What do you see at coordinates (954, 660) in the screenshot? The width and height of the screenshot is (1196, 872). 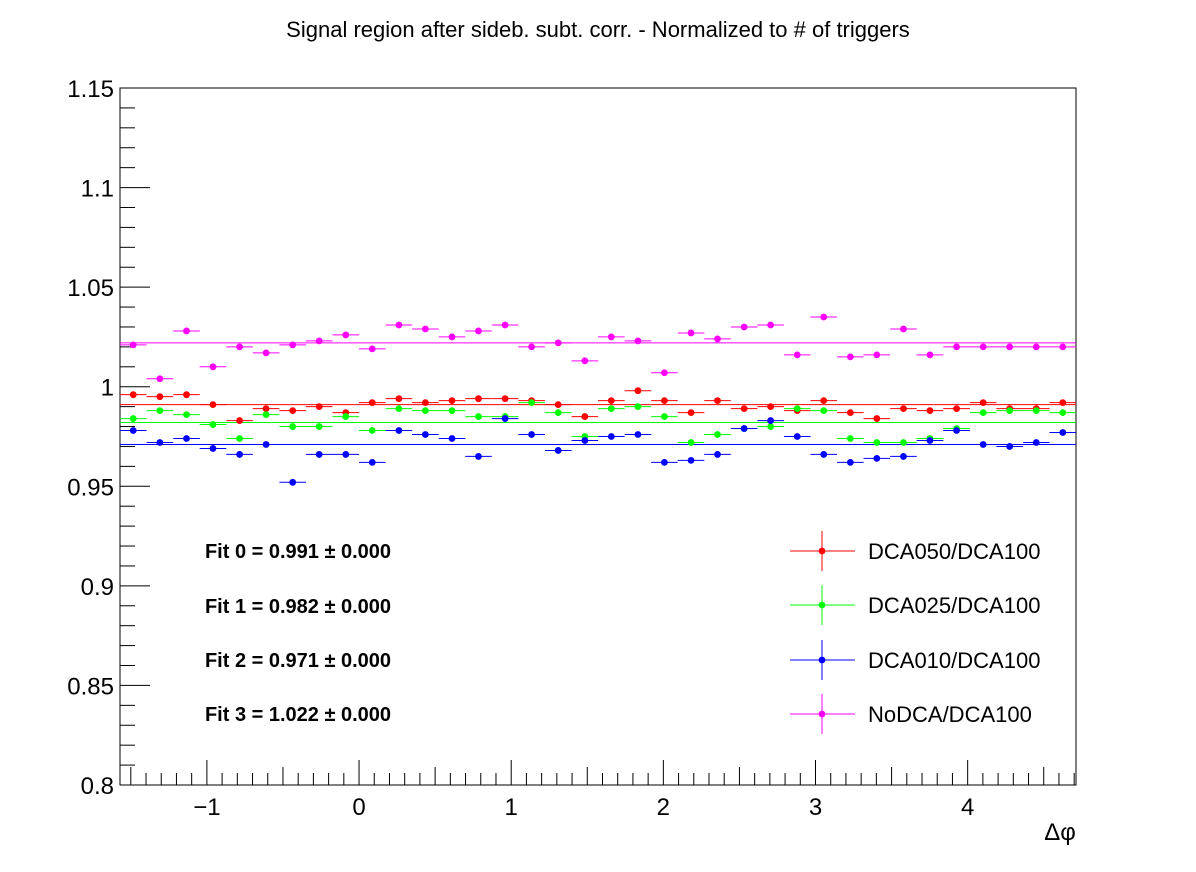 I see `legend-label: DCA010/DCA100` at bounding box center [954, 660].